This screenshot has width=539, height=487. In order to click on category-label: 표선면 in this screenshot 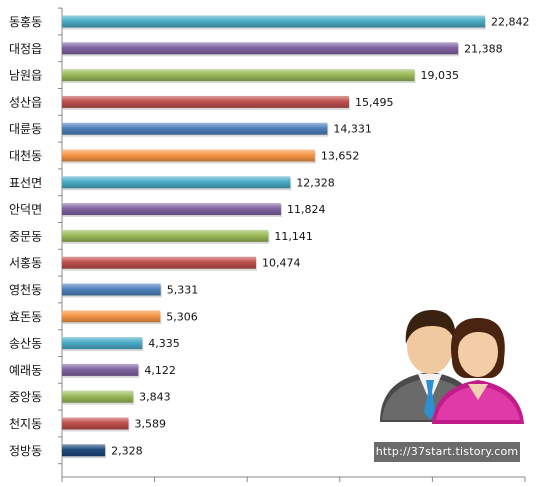, I will do `click(25, 183)`.